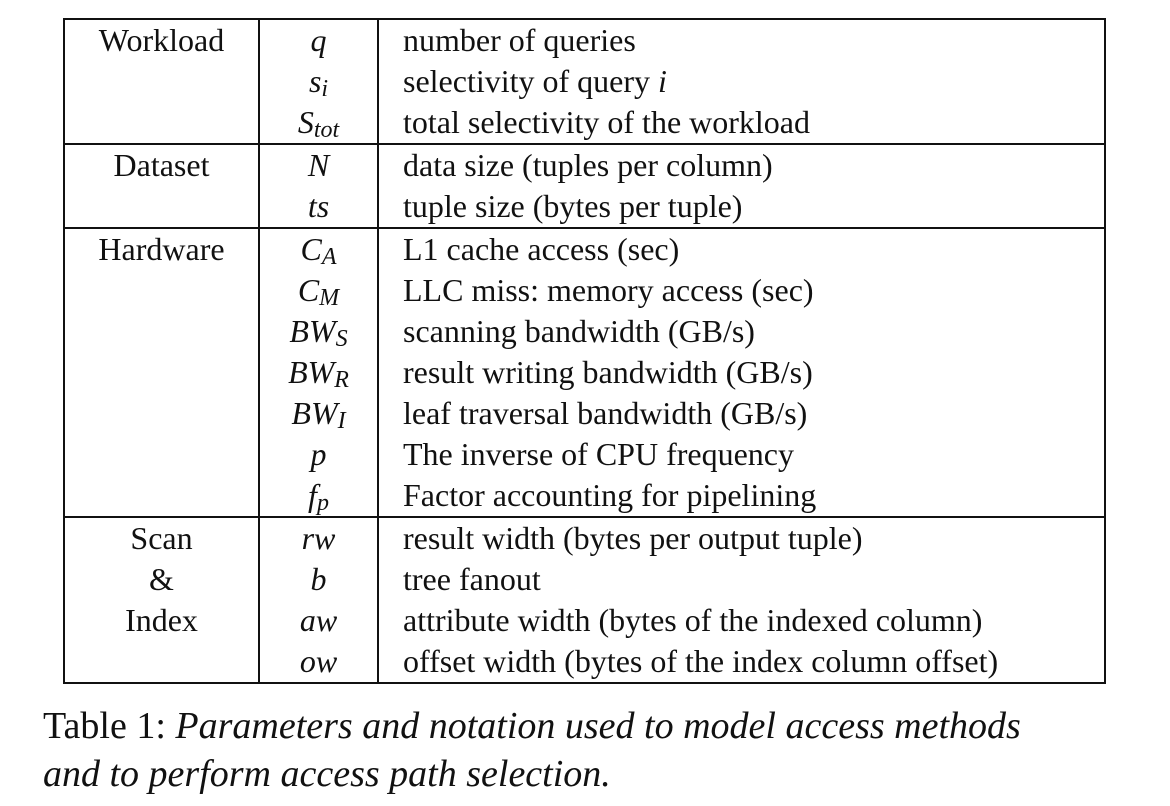  I want to click on symbol-cell: BWS, so click(318, 331).